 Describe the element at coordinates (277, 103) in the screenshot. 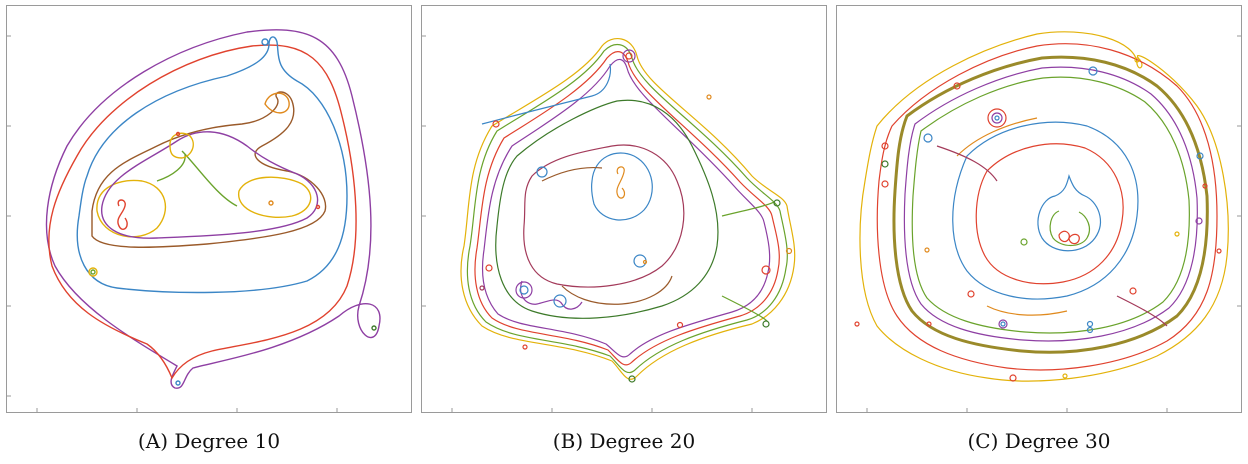

I see `curve-orange-loop` at that location.